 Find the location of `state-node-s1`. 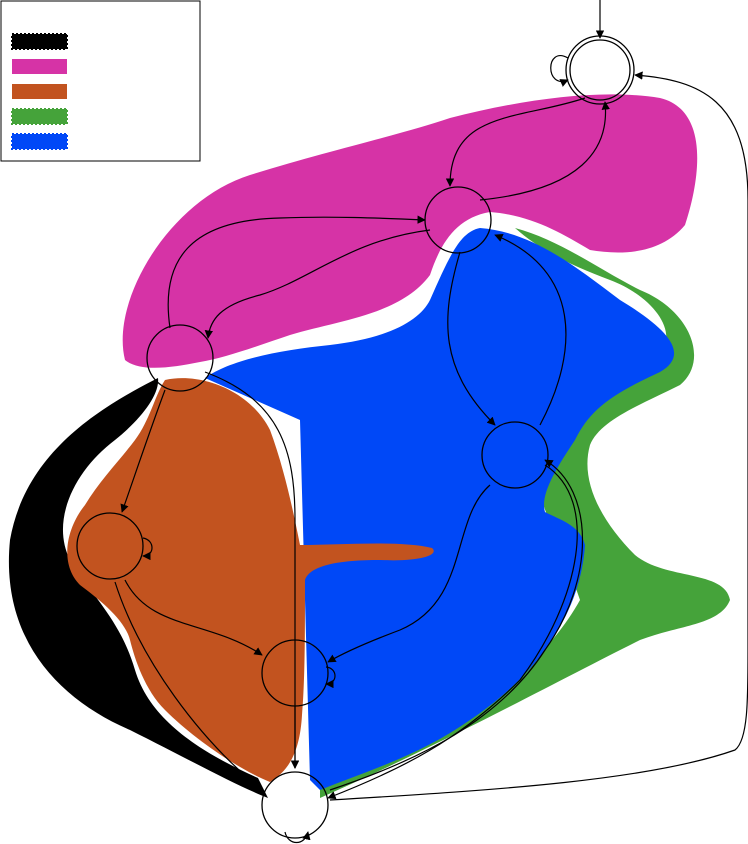

state-node-s1 is located at coordinates (458, 220).